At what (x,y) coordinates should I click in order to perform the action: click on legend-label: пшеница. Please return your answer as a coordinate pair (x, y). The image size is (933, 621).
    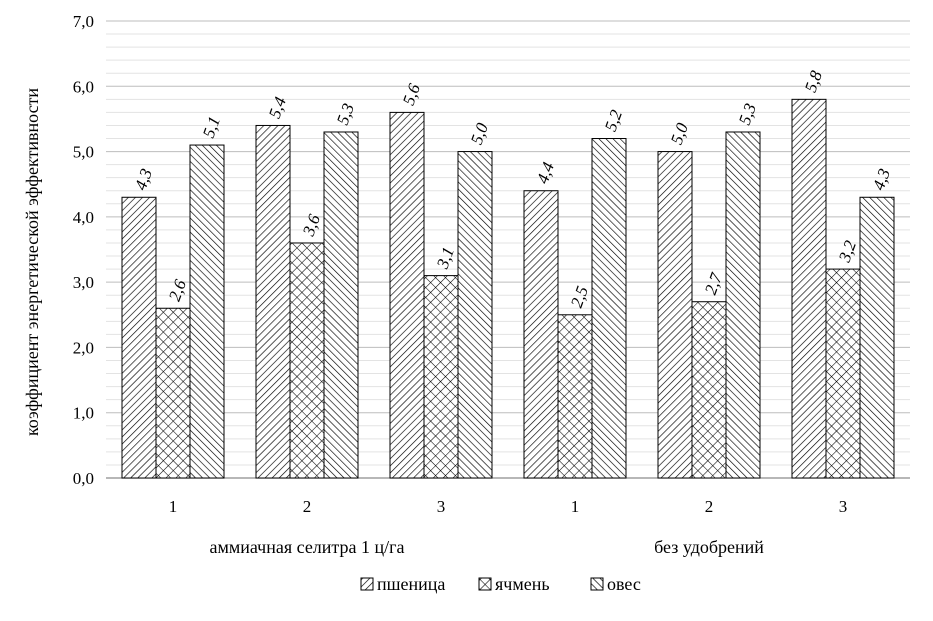
    Looking at the image, I should click on (411, 584).